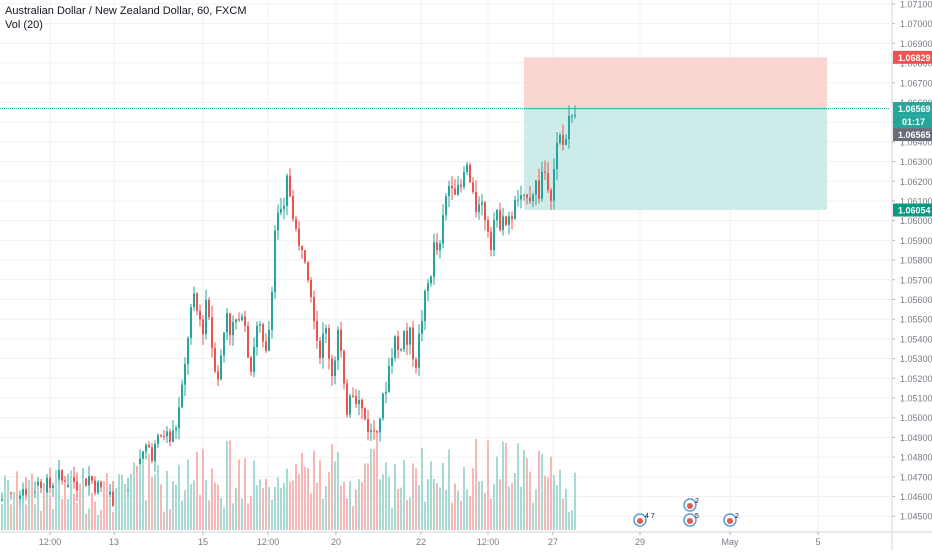 This screenshot has height=555, width=932. Describe the element at coordinates (916, 458) in the screenshot. I see `price-tick-label: 1.04800` at that location.